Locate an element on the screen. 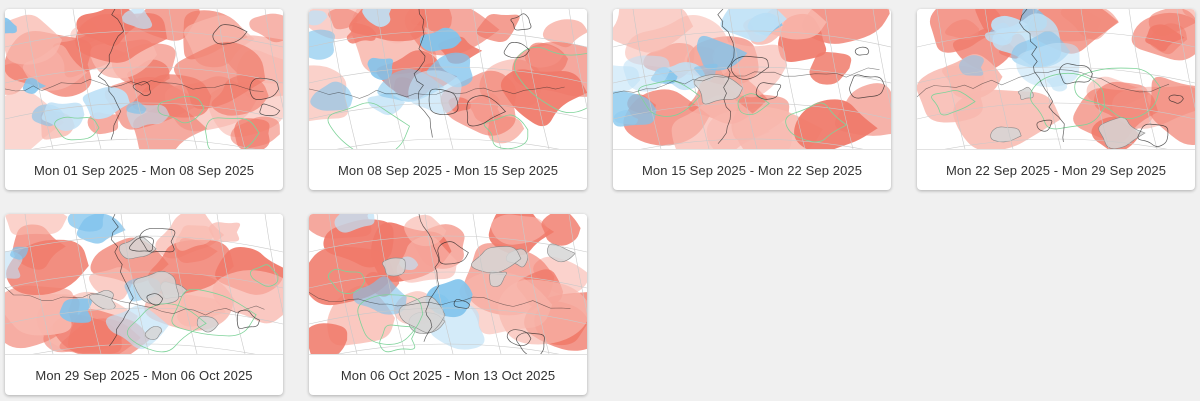 The height and width of the screenshot is (401, 1200). forecast-card-week-2: Mon 08 Sep 2025 - Mon 15 Sep 2025 is located at coordinates (448, 99).